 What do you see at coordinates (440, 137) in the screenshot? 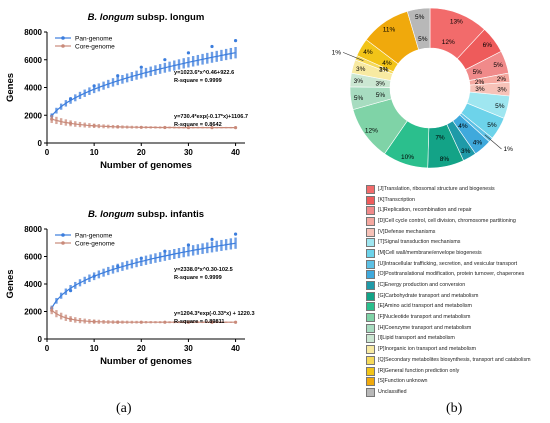
I see `slice-inner-label: 7%` at bounding box center [440, 137].